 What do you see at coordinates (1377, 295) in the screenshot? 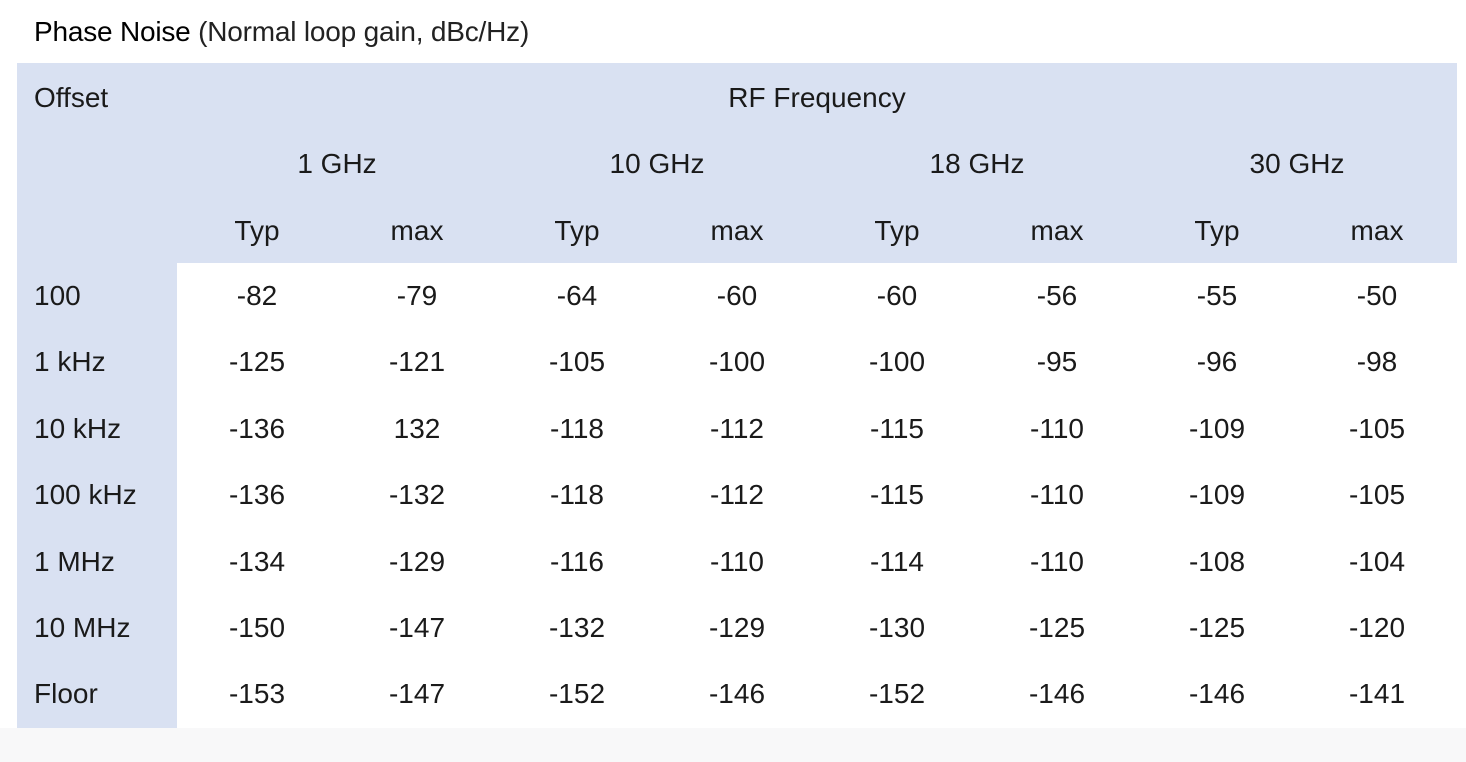
I see `value-cell: -50` at bounding box center [1377, 295].